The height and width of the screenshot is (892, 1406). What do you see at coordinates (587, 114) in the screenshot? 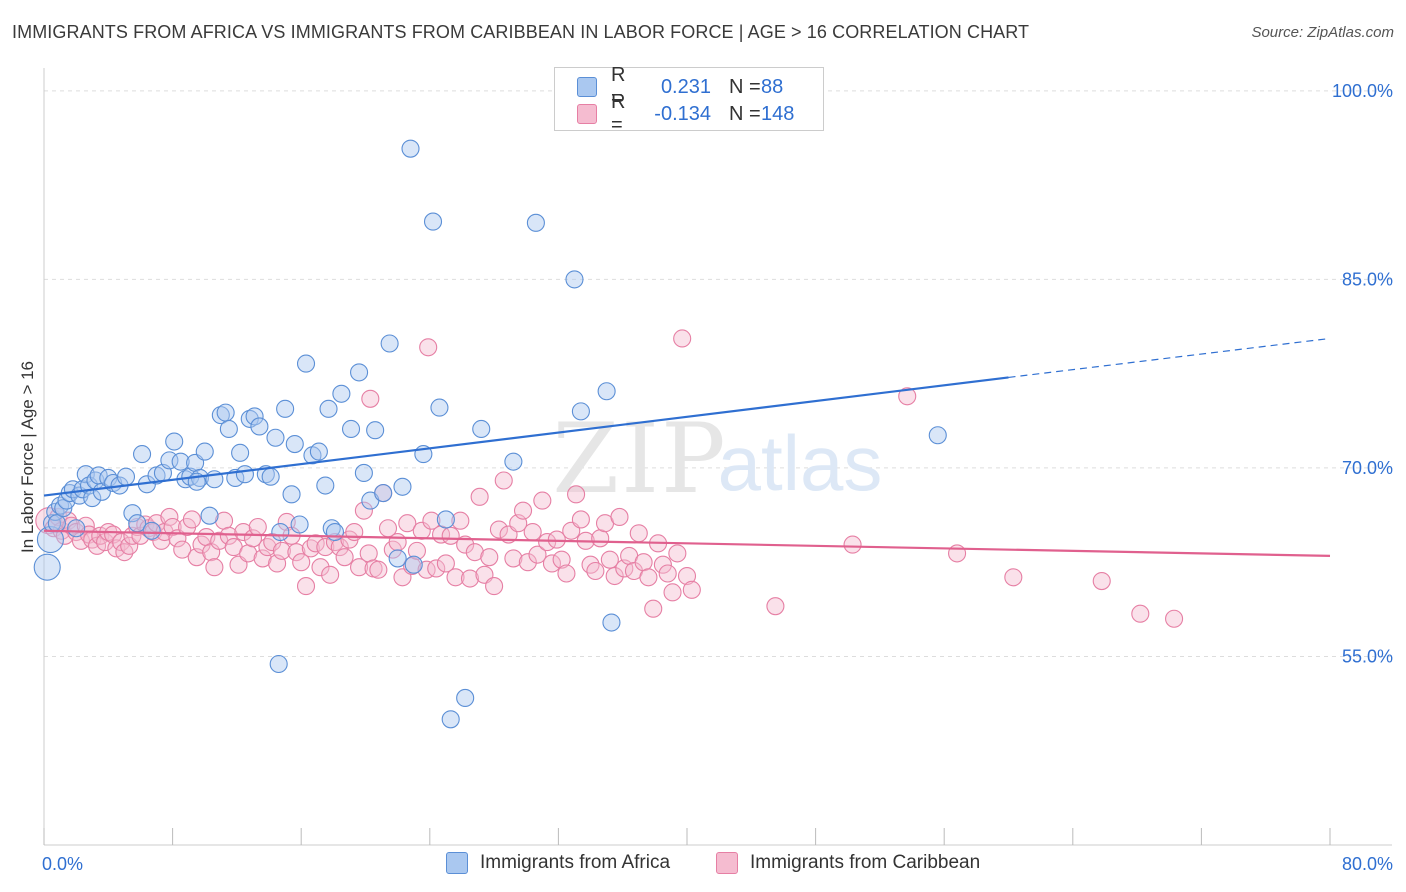
I see `caribbean-swatch` at bounding box center [587, 114].